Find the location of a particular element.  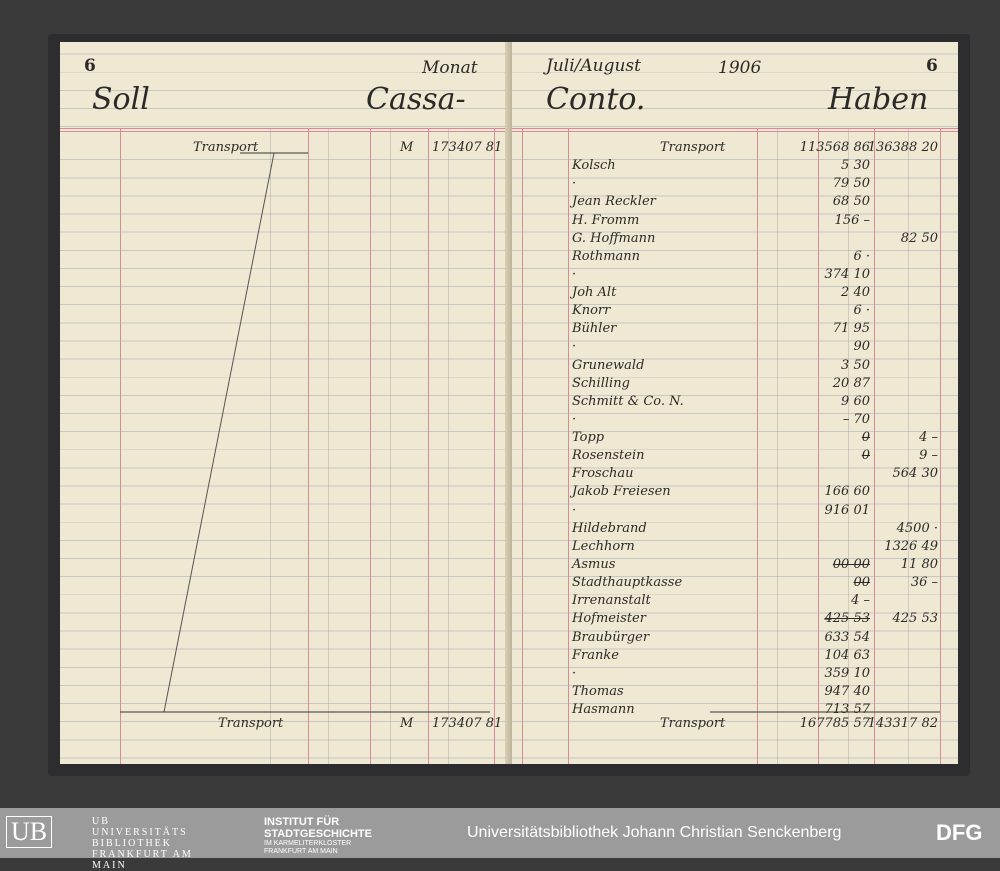

transport-bottom-currency: M is located at coordinates (407, 723).